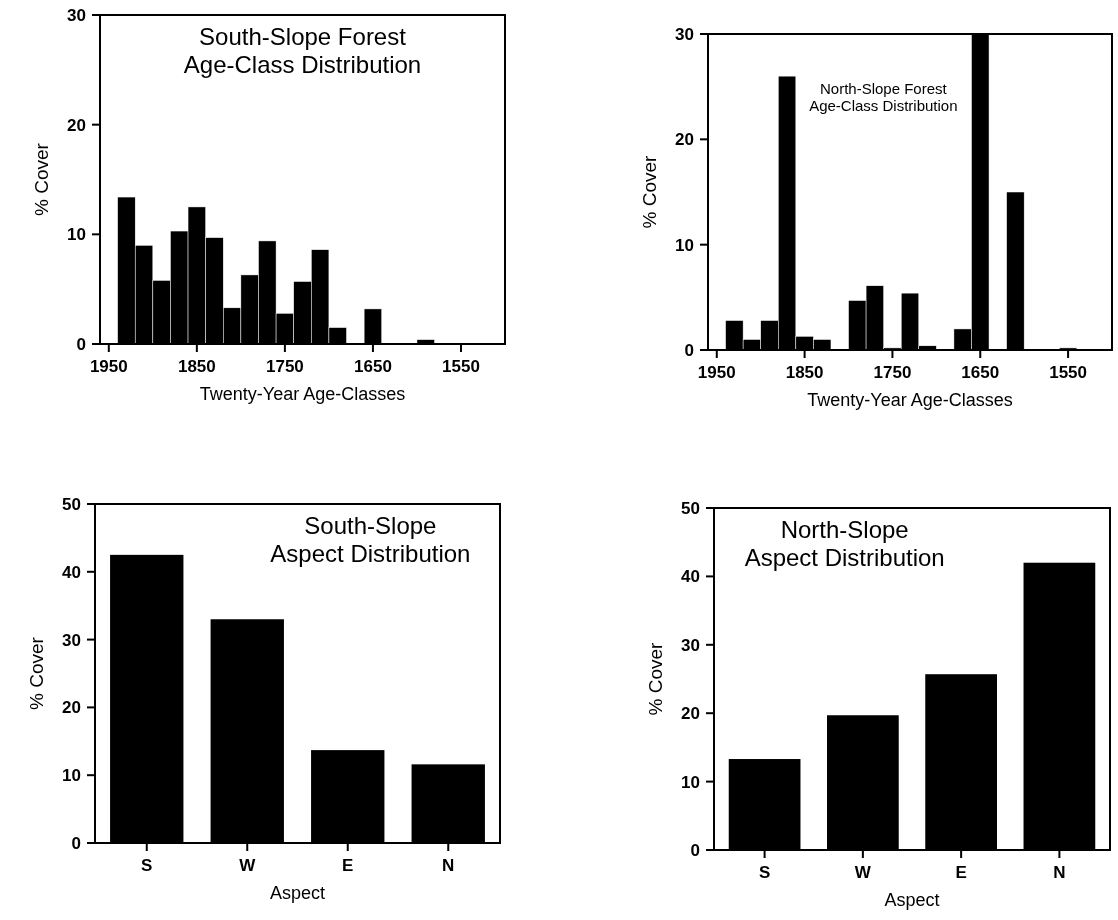  What do you see at coordinates (302, 50) in the screenshot?
I see `text: South-Slope Forest Age-Class Distribution` at bounding box center [302, 50].